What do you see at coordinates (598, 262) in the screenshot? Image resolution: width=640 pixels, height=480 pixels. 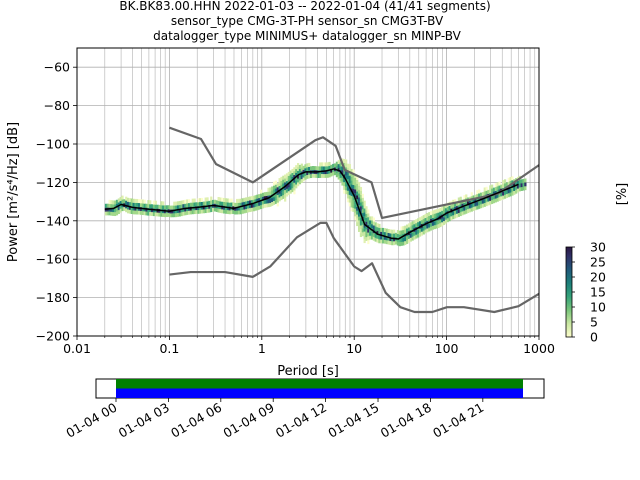 I see `colorbar-tick-label: 25` at bounding box center [598, 262].